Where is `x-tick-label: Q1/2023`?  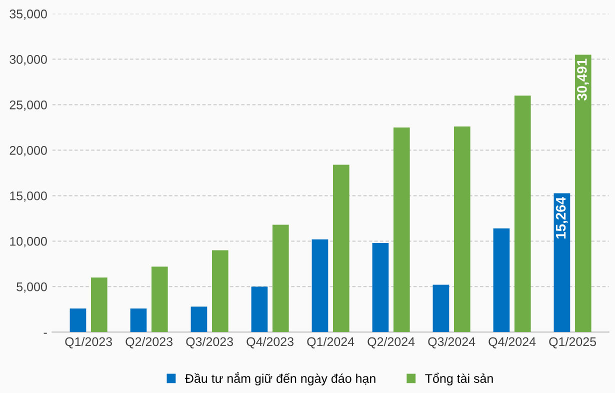
x-tick-label: Q1/2023 is located at coordinates (88, 342).